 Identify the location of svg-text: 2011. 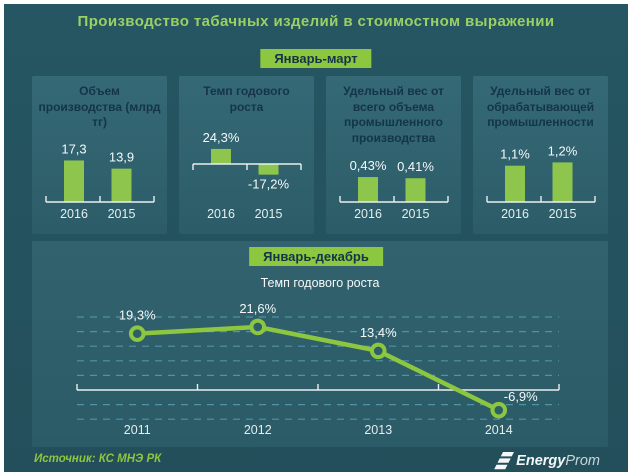
(137, 430).